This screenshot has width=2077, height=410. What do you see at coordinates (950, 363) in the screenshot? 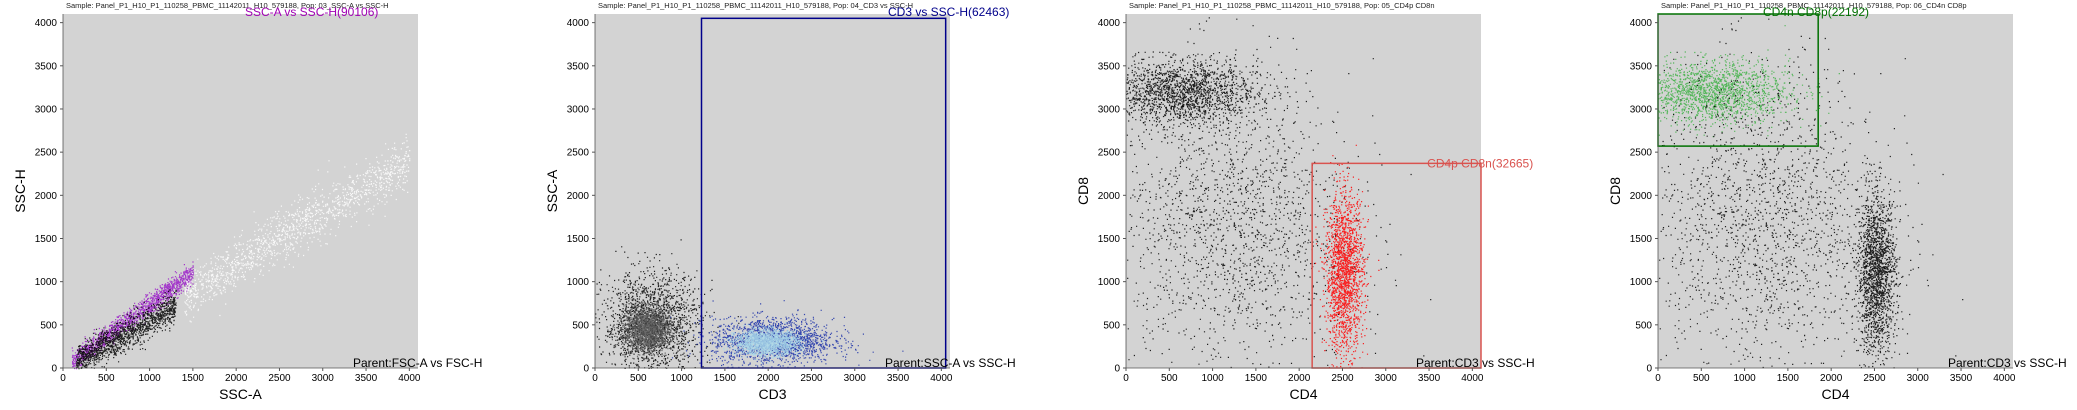
I see `parent-label: Parent:SSC-A vs SSC-H` at bounding box center [950, 363].